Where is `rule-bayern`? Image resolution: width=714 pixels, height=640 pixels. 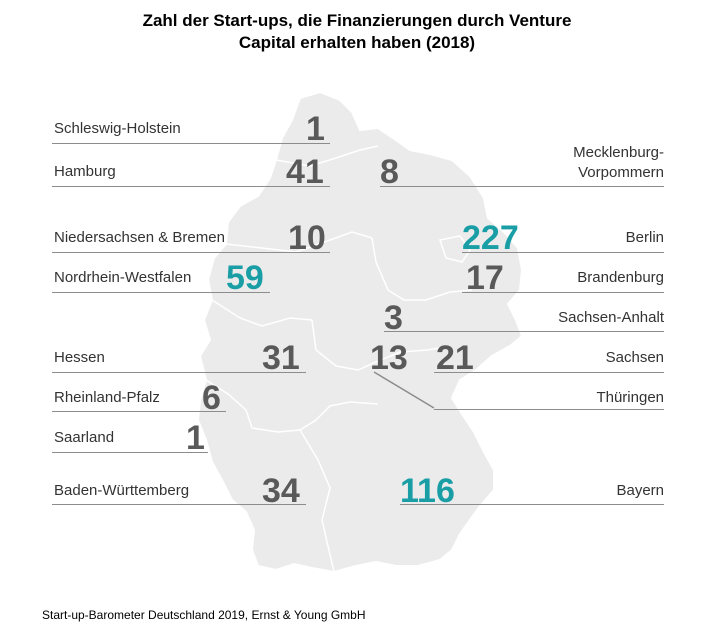 rule-bayern is located at coordinates (532, 504).